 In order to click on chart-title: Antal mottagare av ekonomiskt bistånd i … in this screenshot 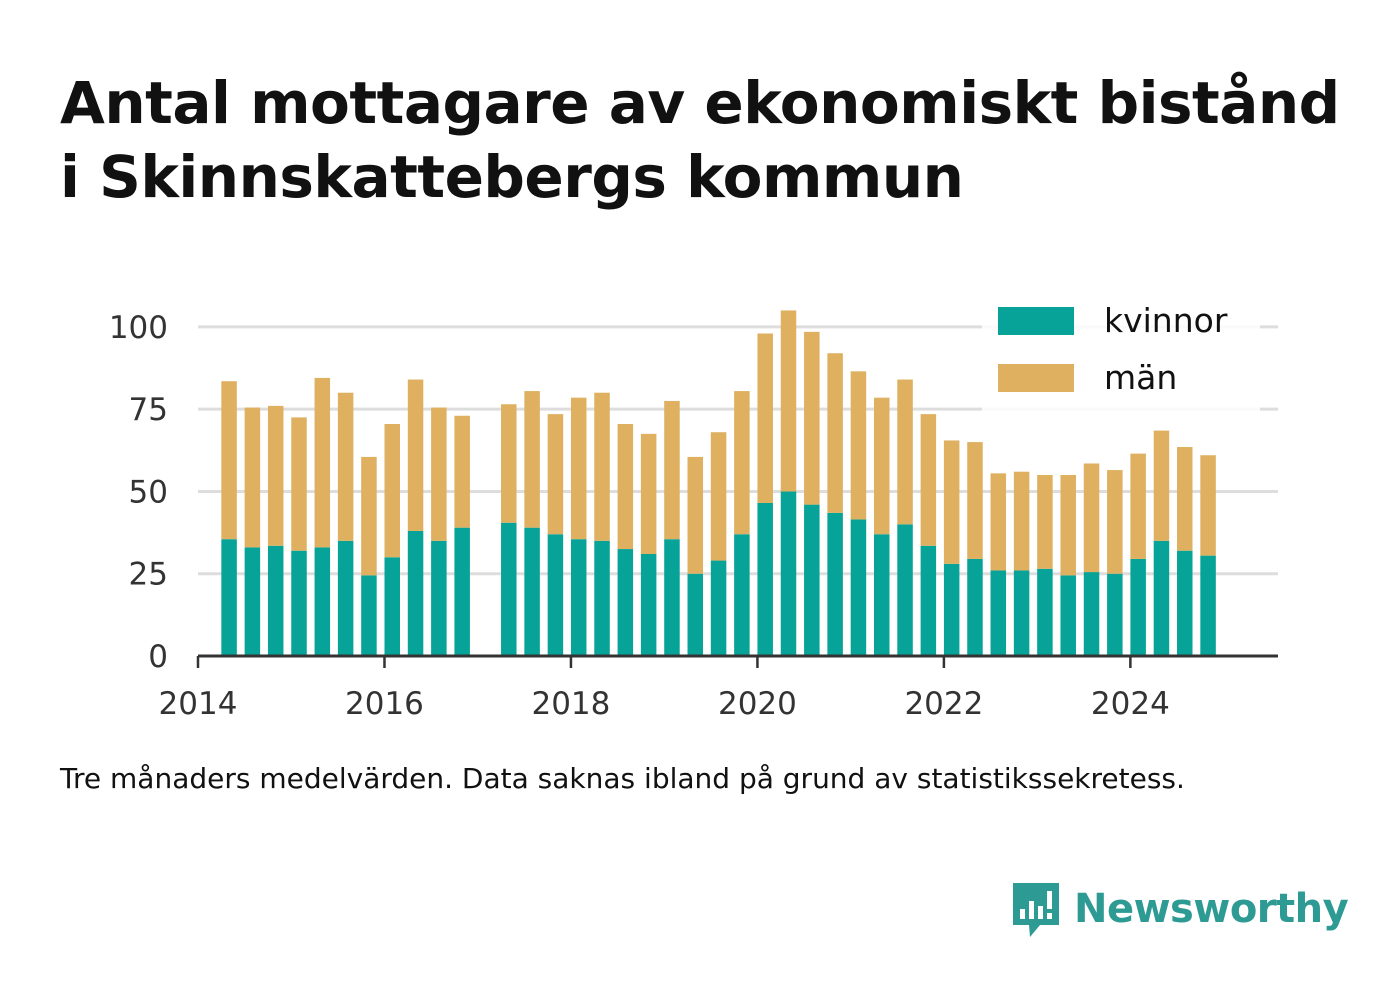, I will do `click(705, 140)`.